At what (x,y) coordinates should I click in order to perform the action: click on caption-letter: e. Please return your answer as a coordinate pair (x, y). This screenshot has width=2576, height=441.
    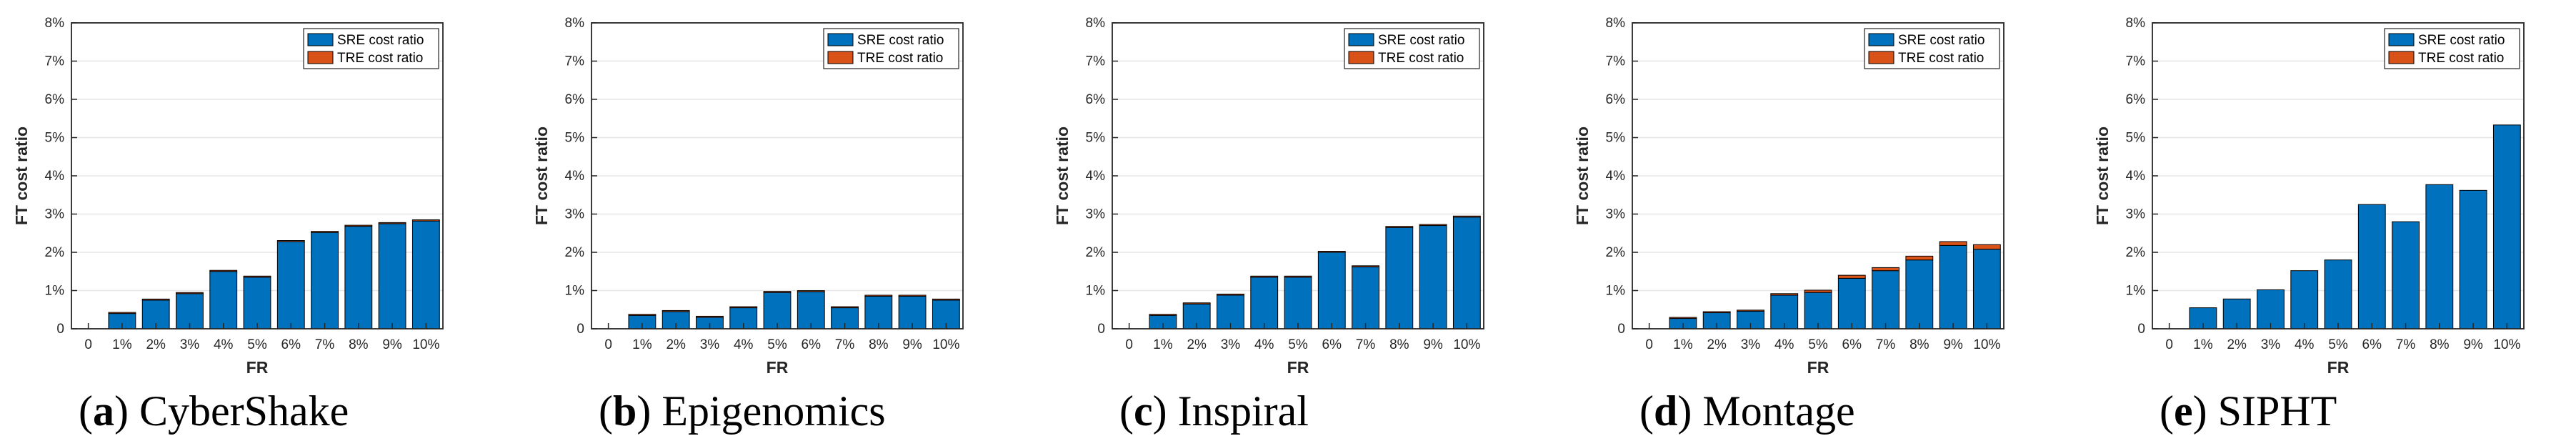
    Looking at the image, I should click on (2183, 411).